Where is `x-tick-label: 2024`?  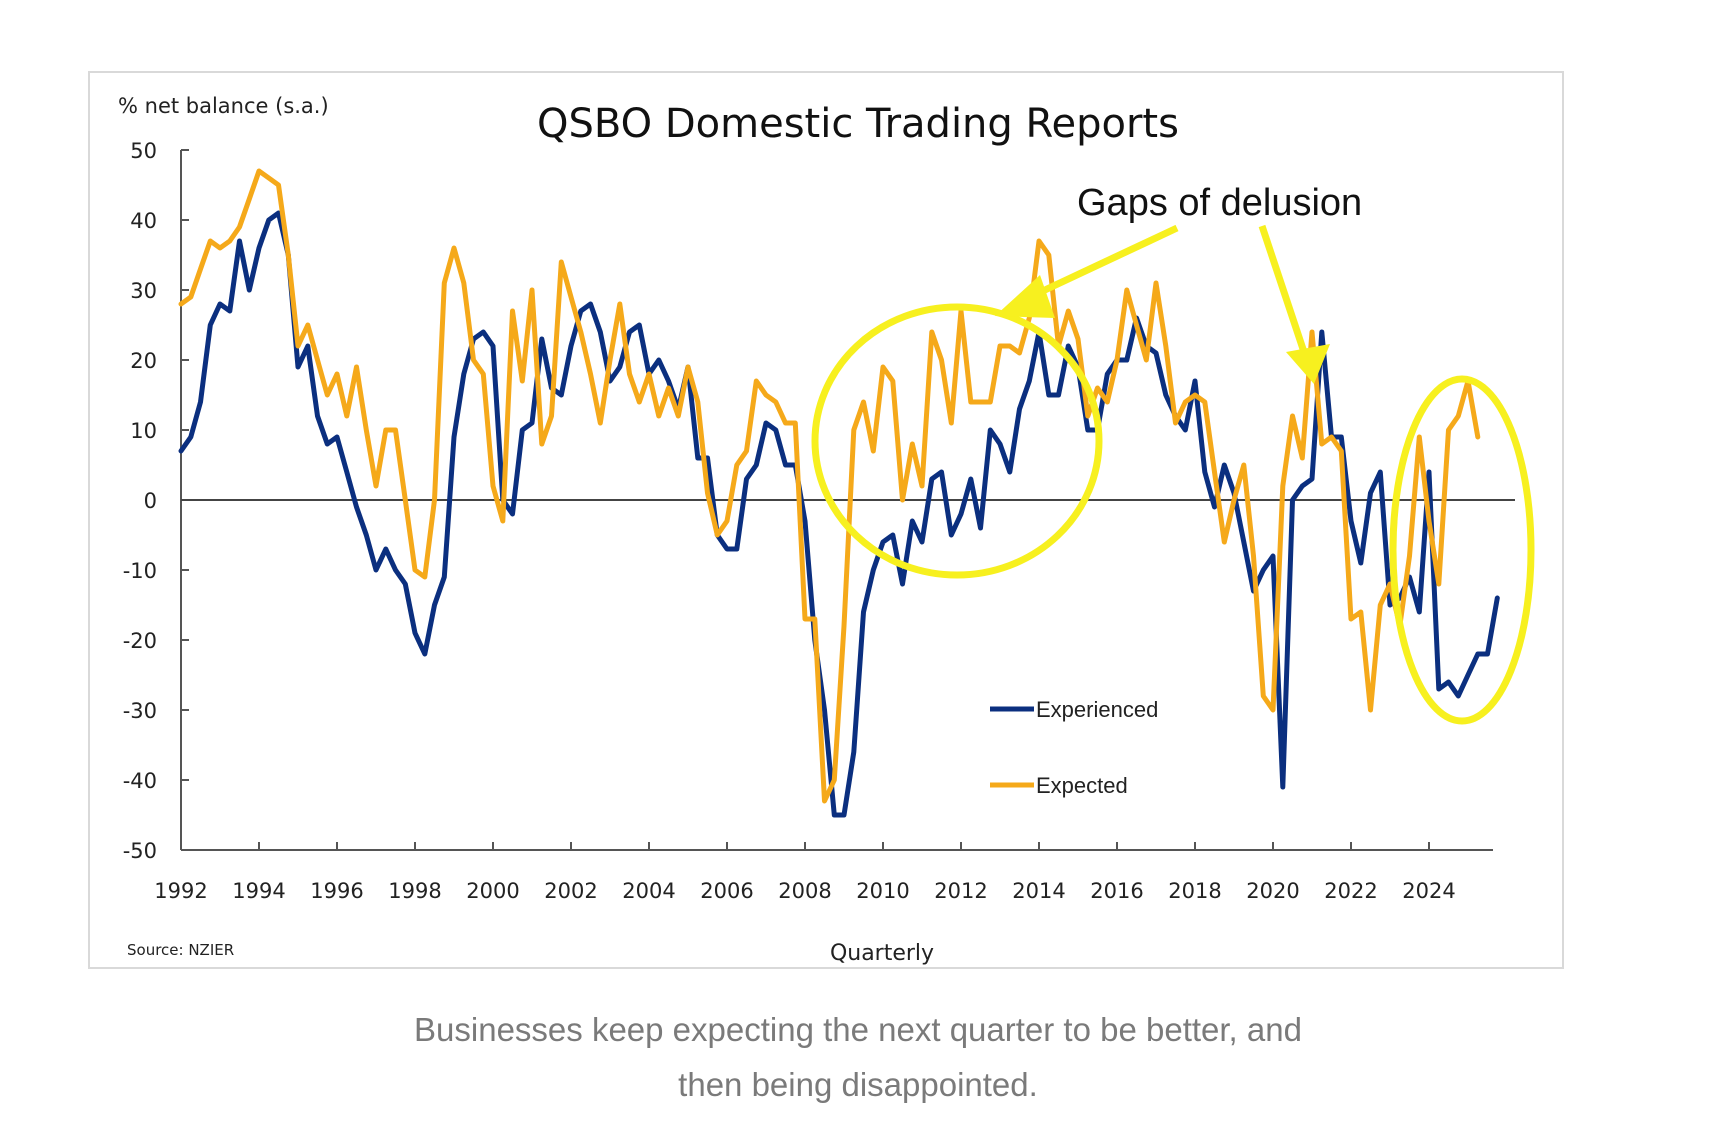
x-tick-label: 2024 is located at coordinates (1428, 891).